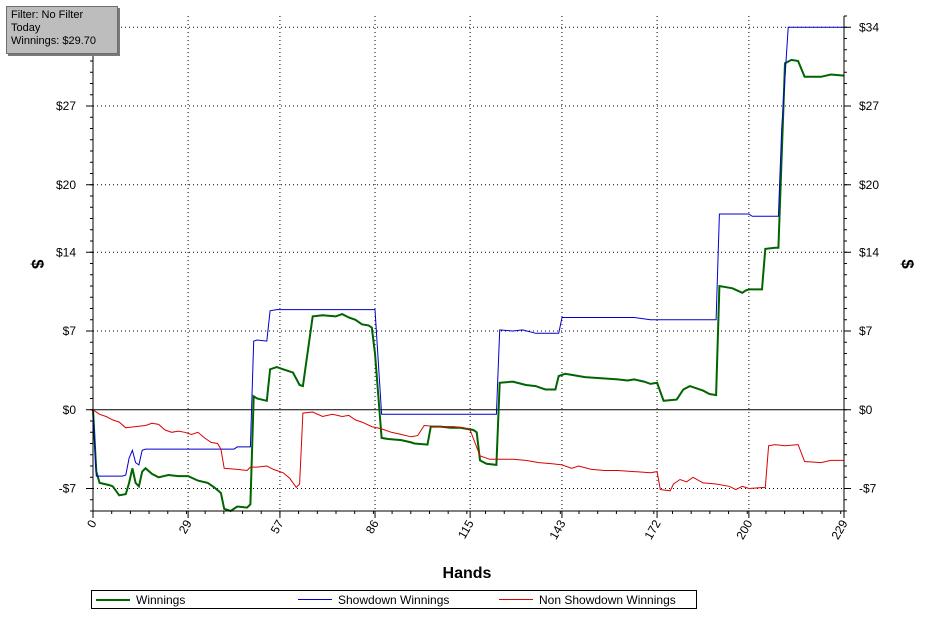 The width and height of the screenshot is (936, 630). Describe the element at coordinates (468, 450) in the screenshot. I see `series-line-non-showdown-winnings` at that location.